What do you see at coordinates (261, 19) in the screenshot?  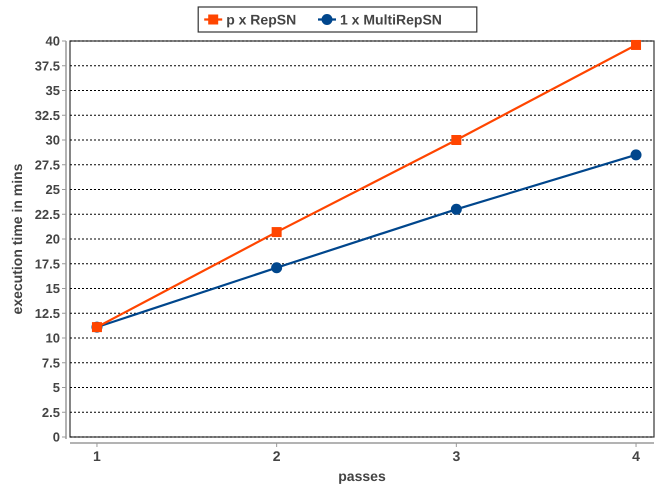 I see `legend-label: p x RepSN` at bounding box center [261, 19].